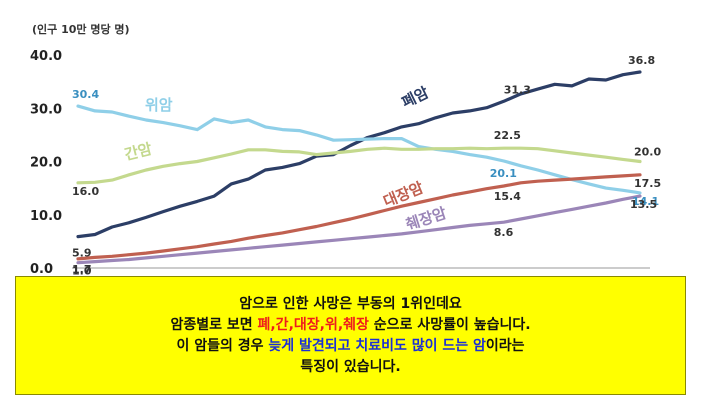 The image size is (703, 400). I want to click on caption-line-4: 특징이 있습니다., so click(350, 366).